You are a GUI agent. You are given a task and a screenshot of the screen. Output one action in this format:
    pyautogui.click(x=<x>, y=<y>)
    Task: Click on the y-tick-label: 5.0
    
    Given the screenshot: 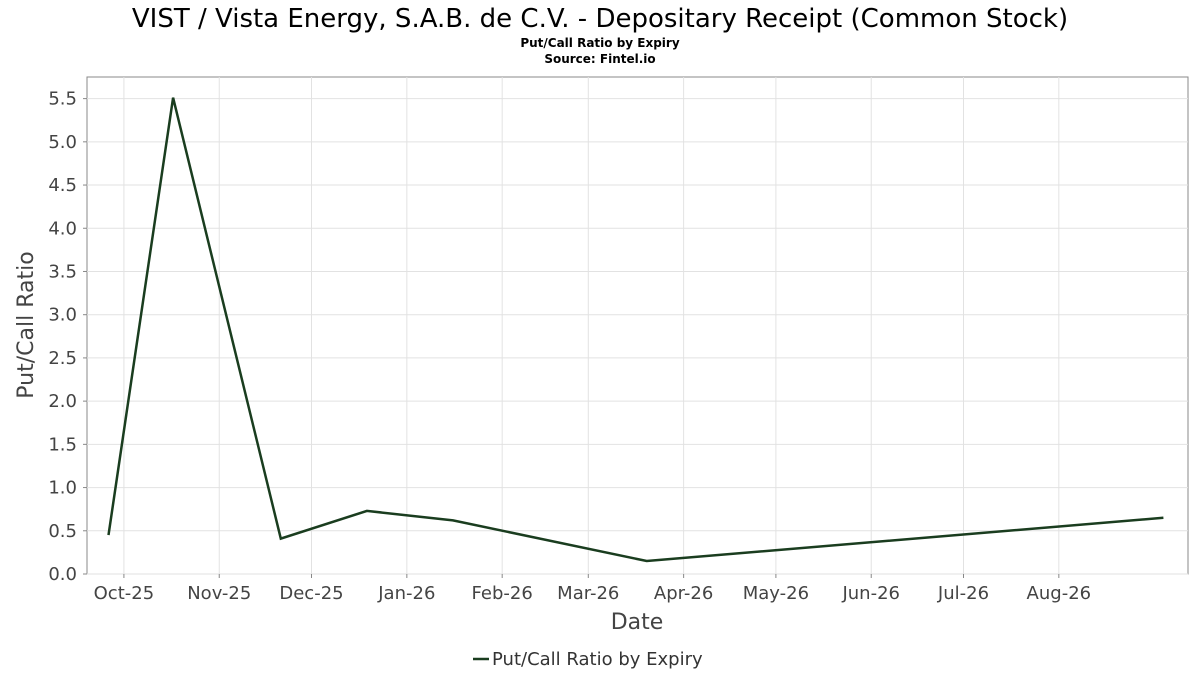 What is the action you would take?
    pyautogui.click(x=62, y=142)
    